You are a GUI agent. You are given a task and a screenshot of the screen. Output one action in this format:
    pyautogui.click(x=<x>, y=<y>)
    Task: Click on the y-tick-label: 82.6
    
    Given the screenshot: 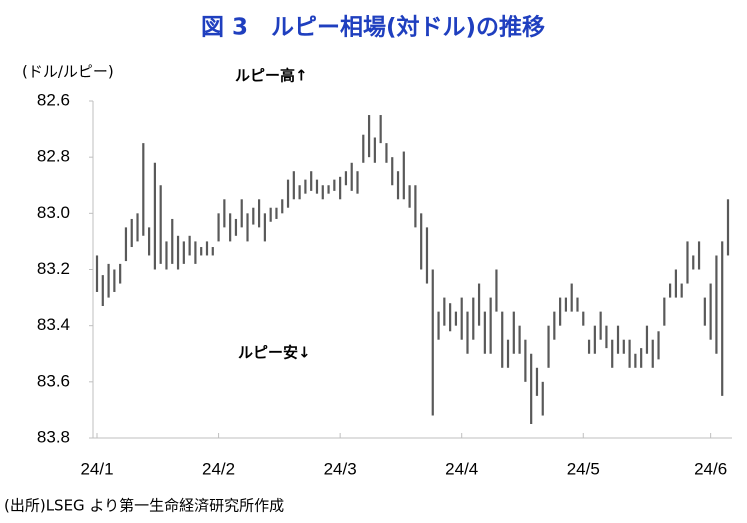 What is the action you would take?
    pyautogui.click(x=53, y=99)
    